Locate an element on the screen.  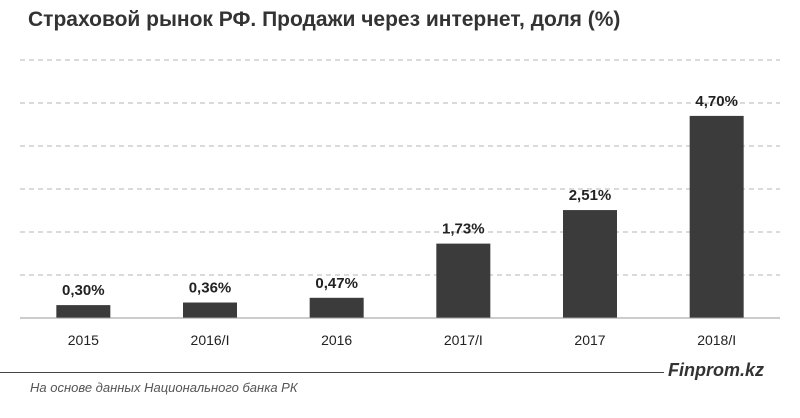
x-tick-label: 2017 is located at coordinates (589, 340).